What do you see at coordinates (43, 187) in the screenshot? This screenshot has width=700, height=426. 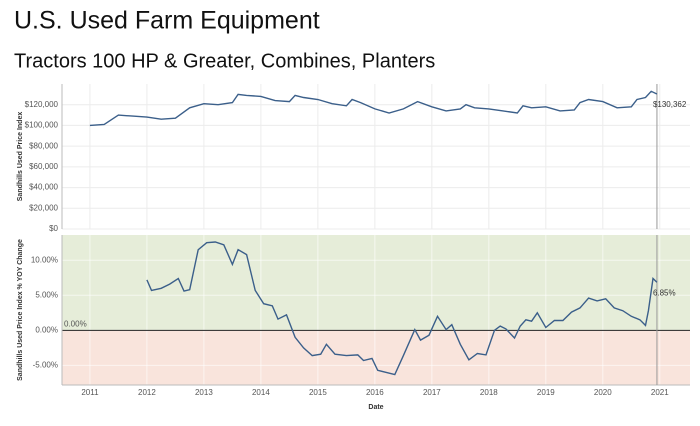 I see `y-tick-label: $40,000` at bounding box center [43, 187].